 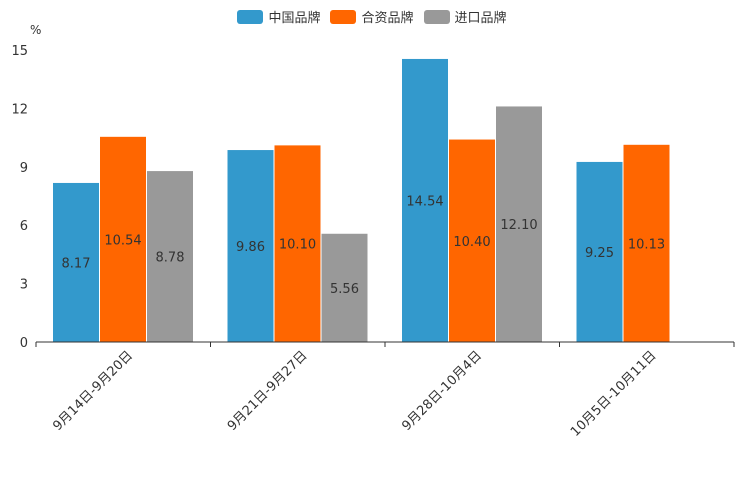 What do you see at coordinates (19, 109) in the screenshot?
I see `y-tick-label: 12` at bounding box center [19, 109].